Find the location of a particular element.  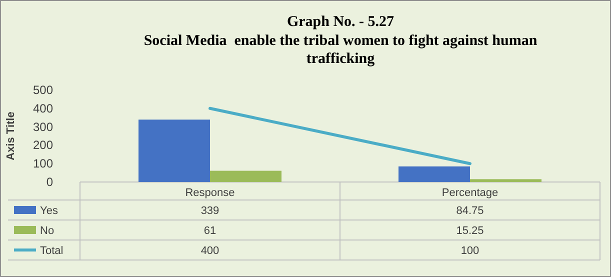

data-label: 400 is located at coordinates (210, 251).